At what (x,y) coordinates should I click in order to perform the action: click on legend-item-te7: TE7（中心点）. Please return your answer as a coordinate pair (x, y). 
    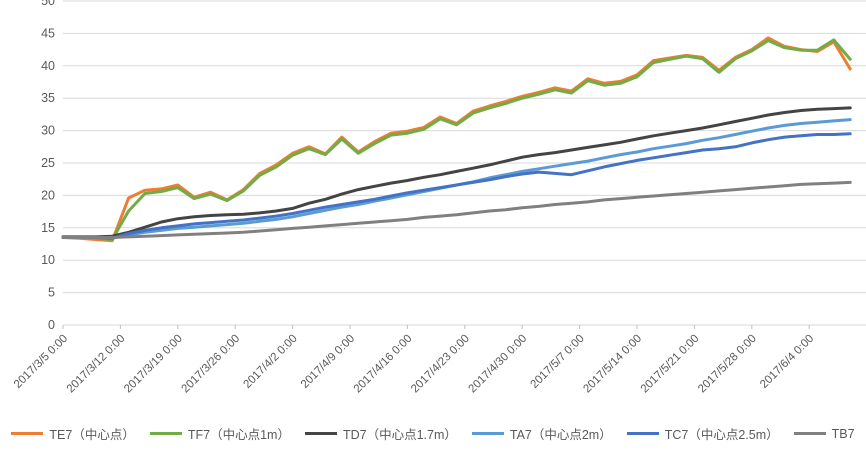
    Looking at the image, I should click on (73, 433).